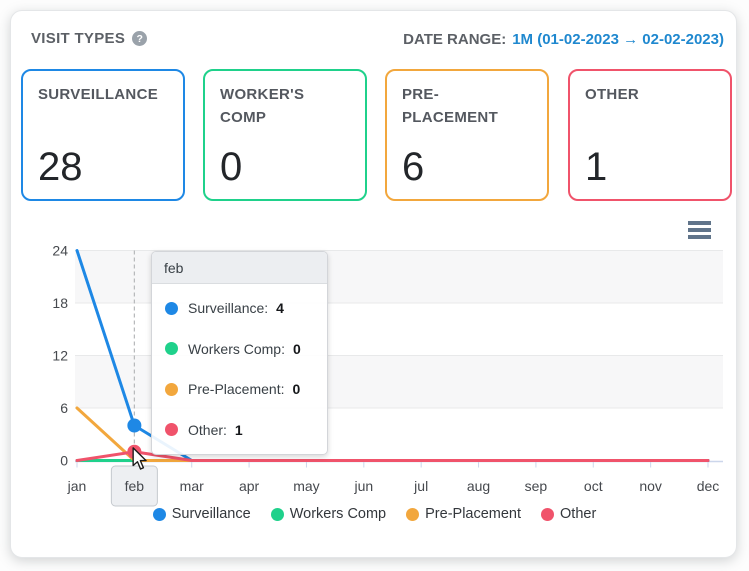 This screenshot has width=749, height=571. What do you see at coordinates (78, 38) in the screenshot?
I see `page-title: VISIT TYPES` at bounding box center [78, 38].